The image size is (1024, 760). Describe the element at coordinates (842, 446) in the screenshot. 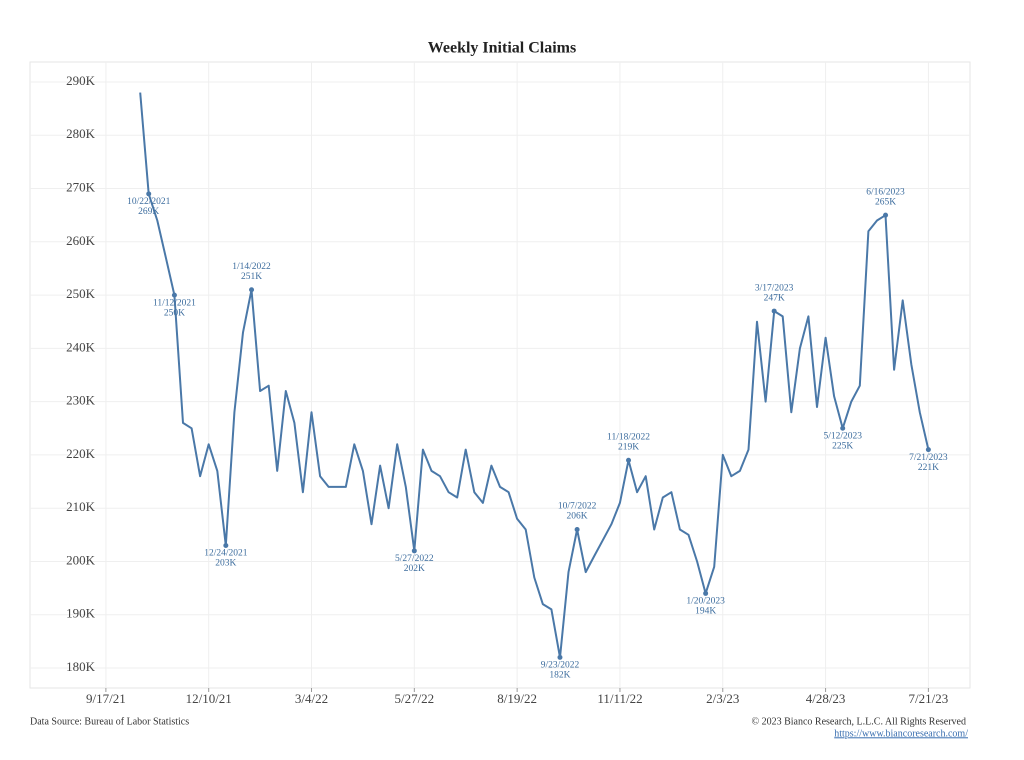

I see `annotation-value: 225K` at that location.